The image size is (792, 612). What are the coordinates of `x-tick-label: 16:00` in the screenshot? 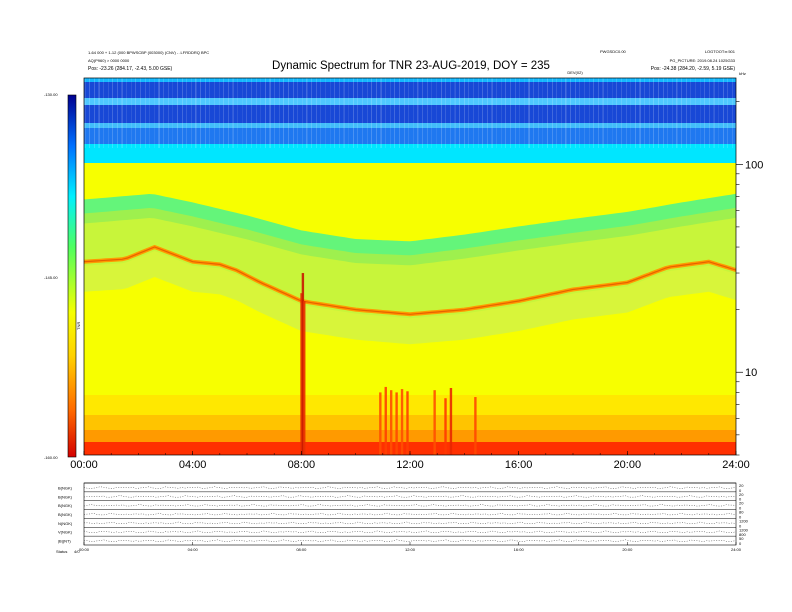 It's located at (519, 465).